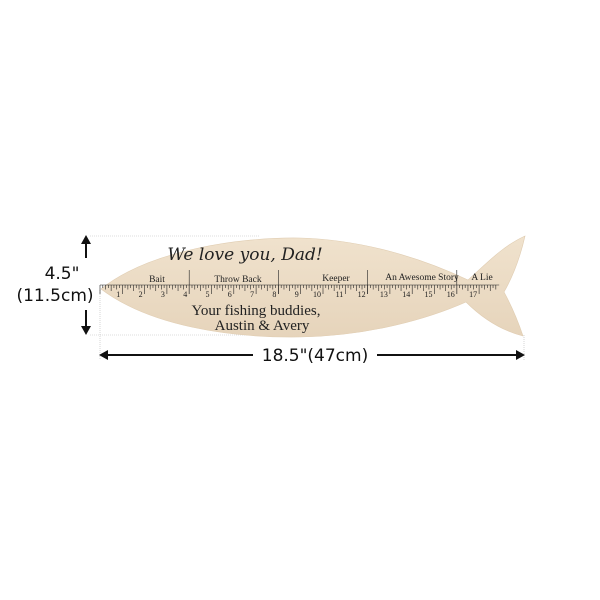  What do you see at coordinates (340, 294) in the screenshot?
I see `inch-number: 11` at bounding box center [340, 294].